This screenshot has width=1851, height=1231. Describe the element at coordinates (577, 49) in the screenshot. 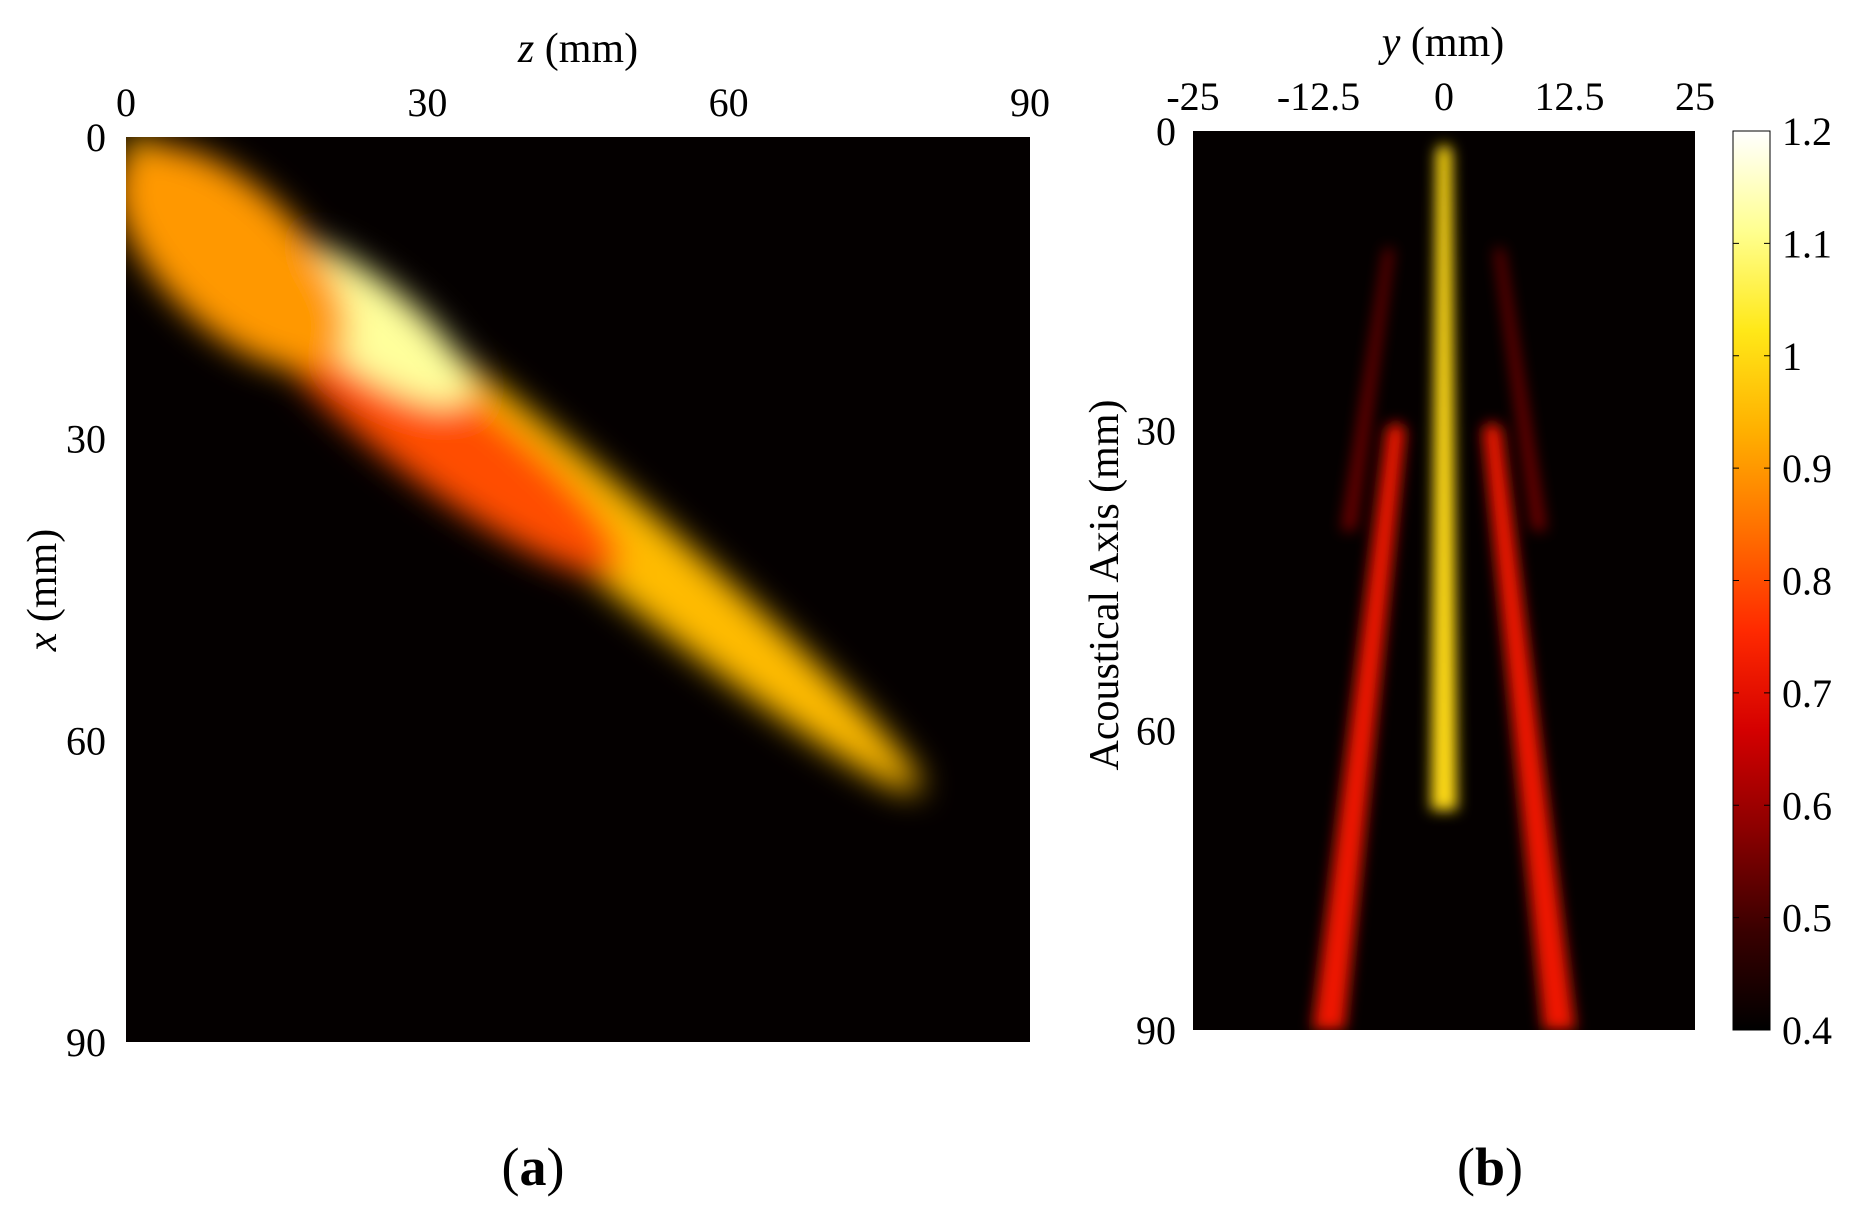

I see `panel-a-xlabel: z (mm)` at that location.